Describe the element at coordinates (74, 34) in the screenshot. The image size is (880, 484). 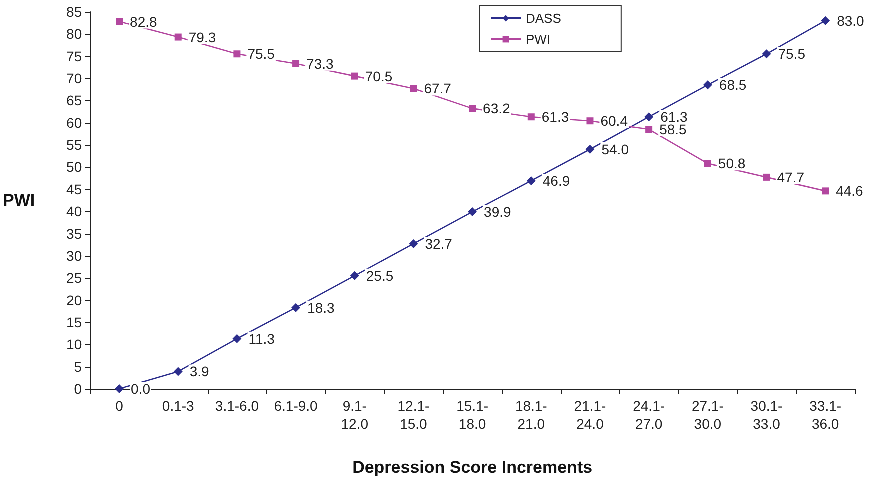
I see `y-tick-label: 80` at that location.